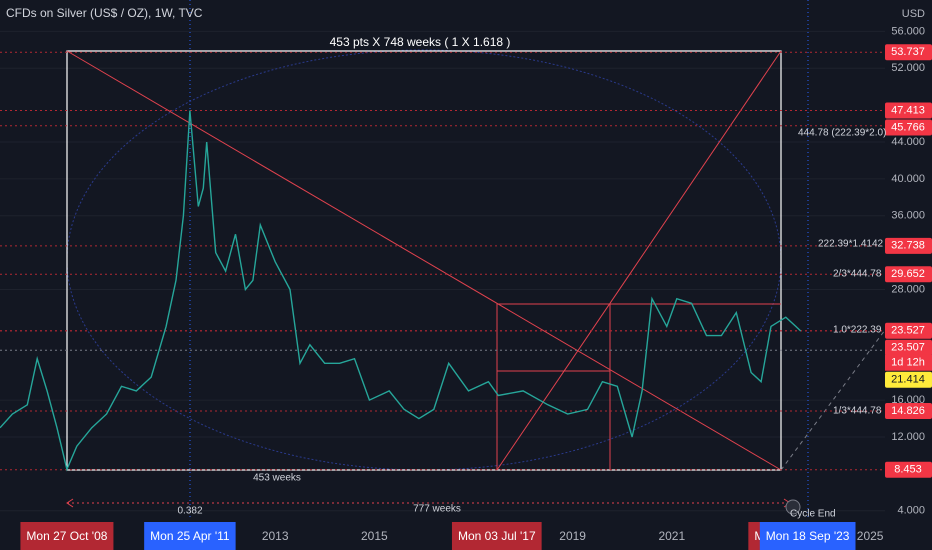 This screenshot has width=932, height=550. Describe the element at coordinates (908, 437) in the screenshot. I see `y-tick-label: 12.000` at that location.